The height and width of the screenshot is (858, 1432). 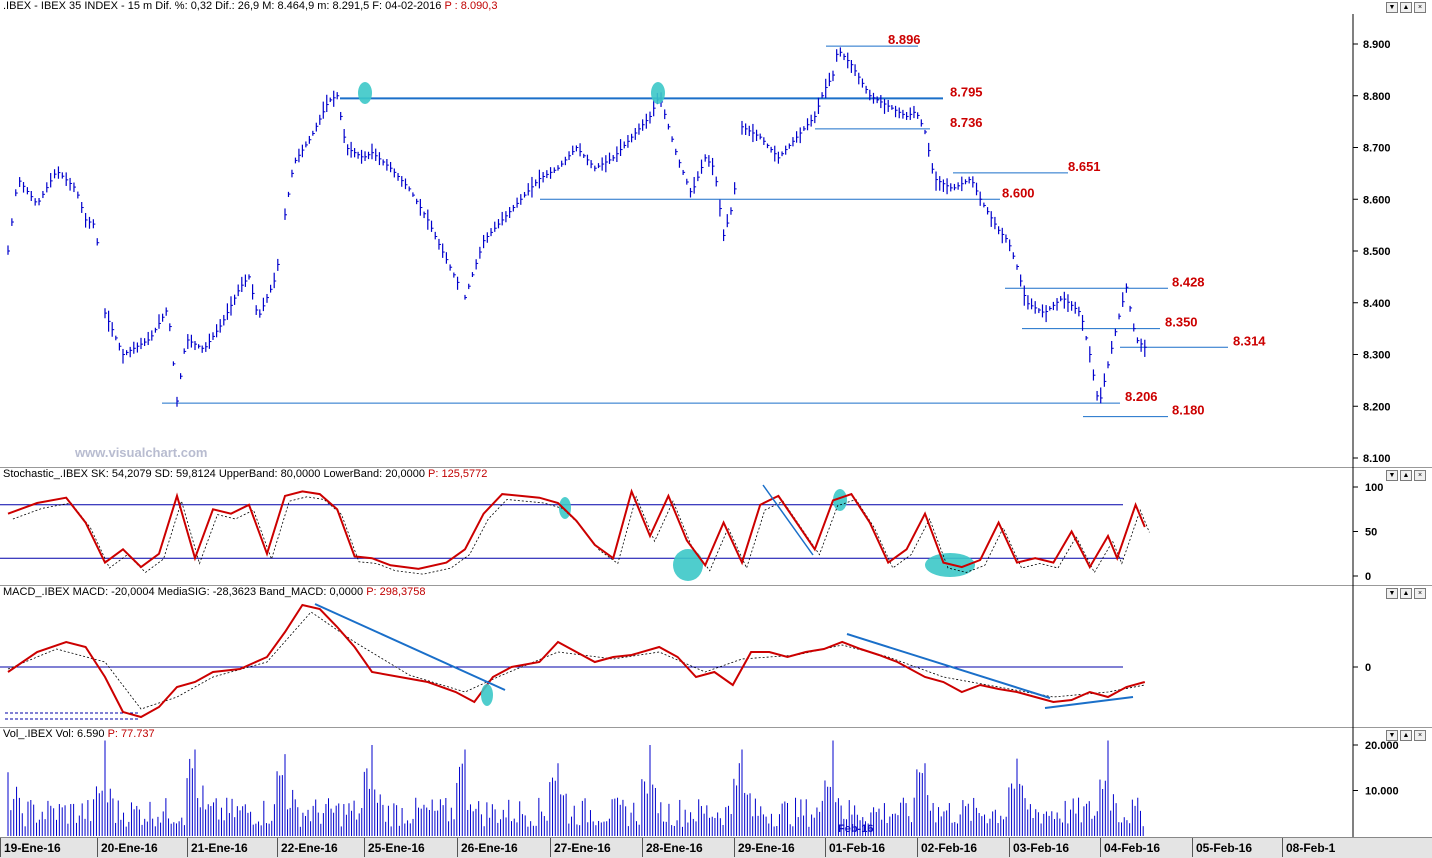 What do you see at coordinates (1382, 746) in the screenshot?
I see `volume-tick-label: 20.000` at bounding box center [1382, 746].